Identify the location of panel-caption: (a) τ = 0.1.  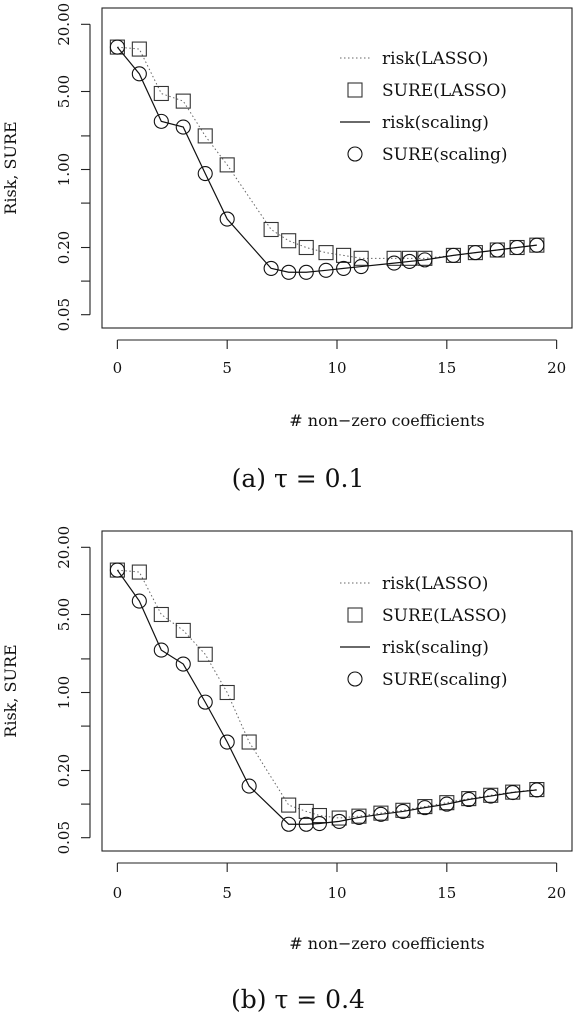
(298, 478).